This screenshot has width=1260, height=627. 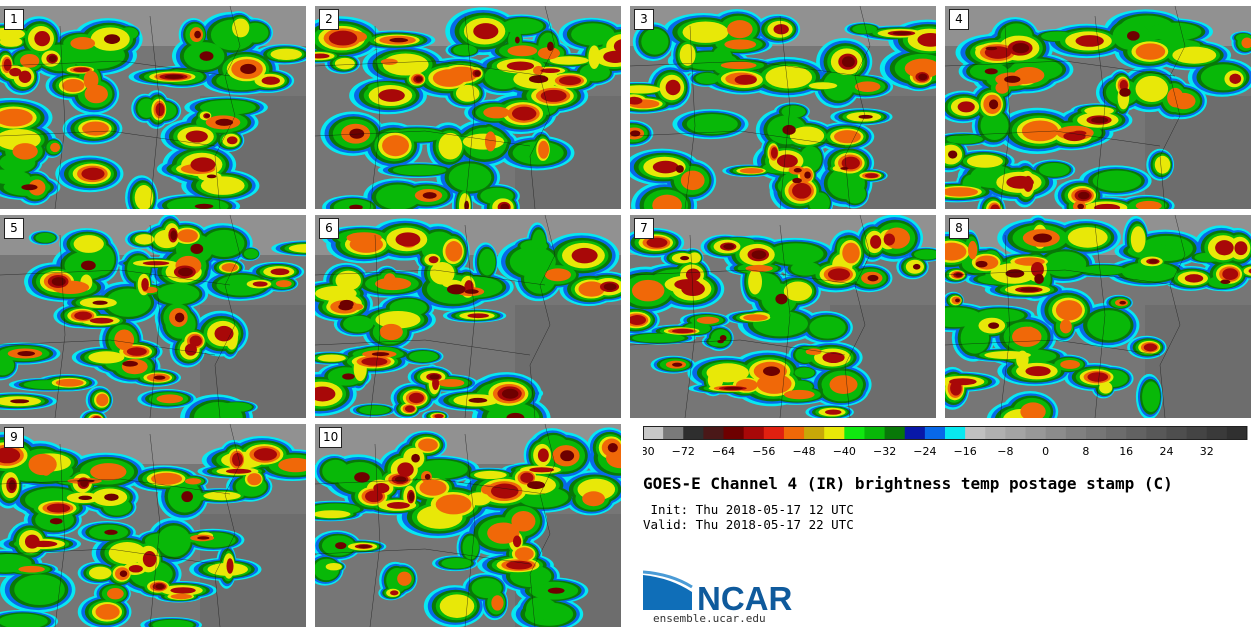 What do you see at coordinates (959, 19) in the screenshot?
I see `member-label: 4` at bounding box center [959, 19].